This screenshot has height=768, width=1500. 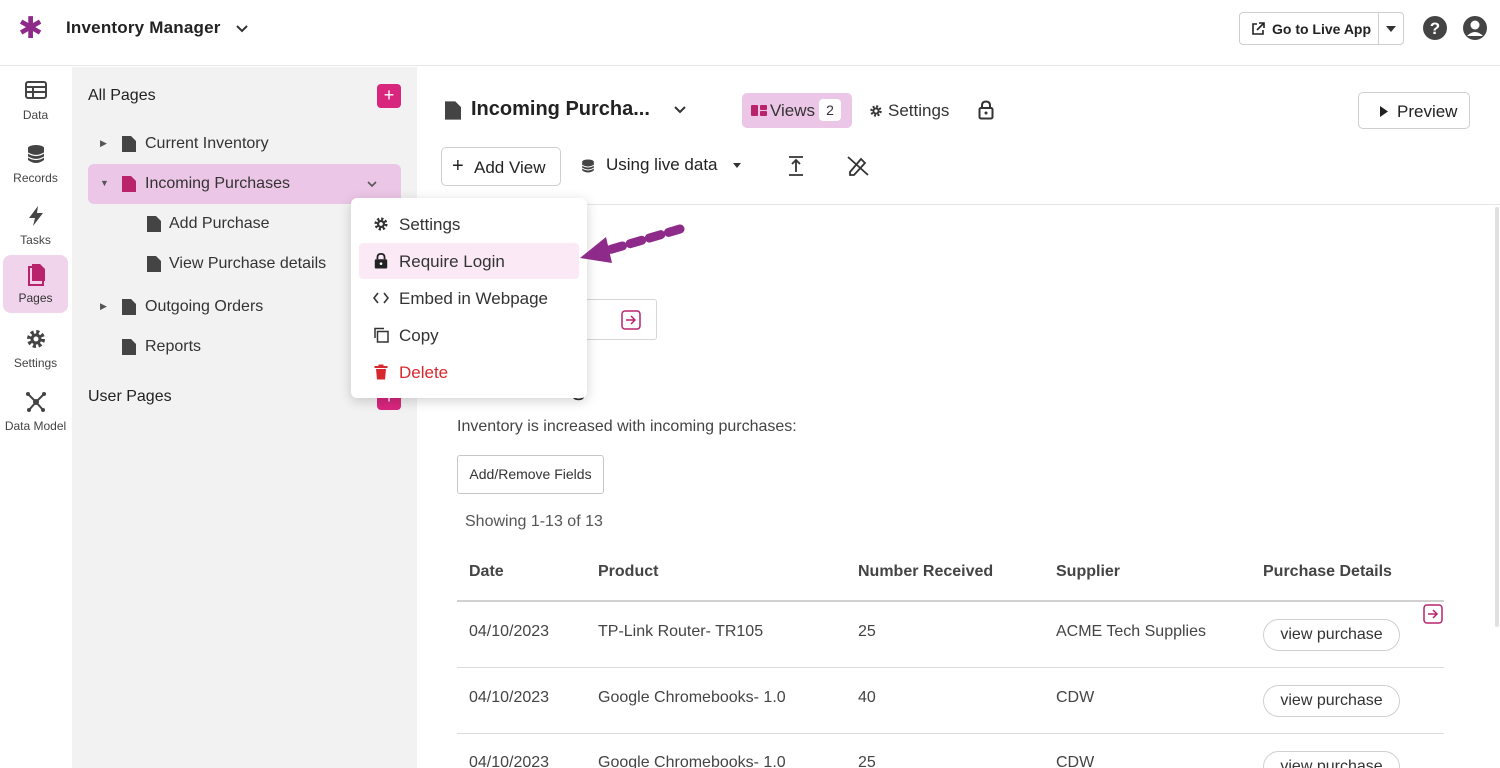 What do you see at coordinates (35, 363) in the screenshot?
I see `rail-item-label: Settings` at bounding box center [35, 363].